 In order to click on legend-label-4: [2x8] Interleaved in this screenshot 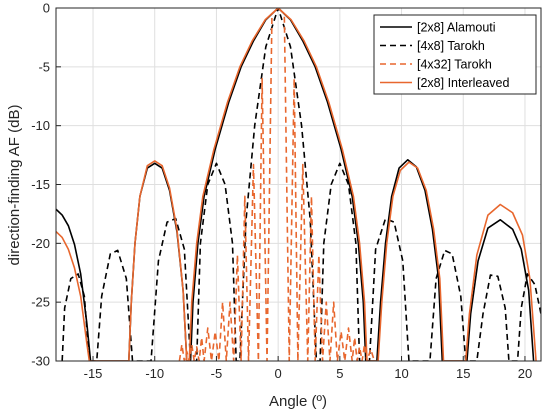, I will do `click(463, 83)`.